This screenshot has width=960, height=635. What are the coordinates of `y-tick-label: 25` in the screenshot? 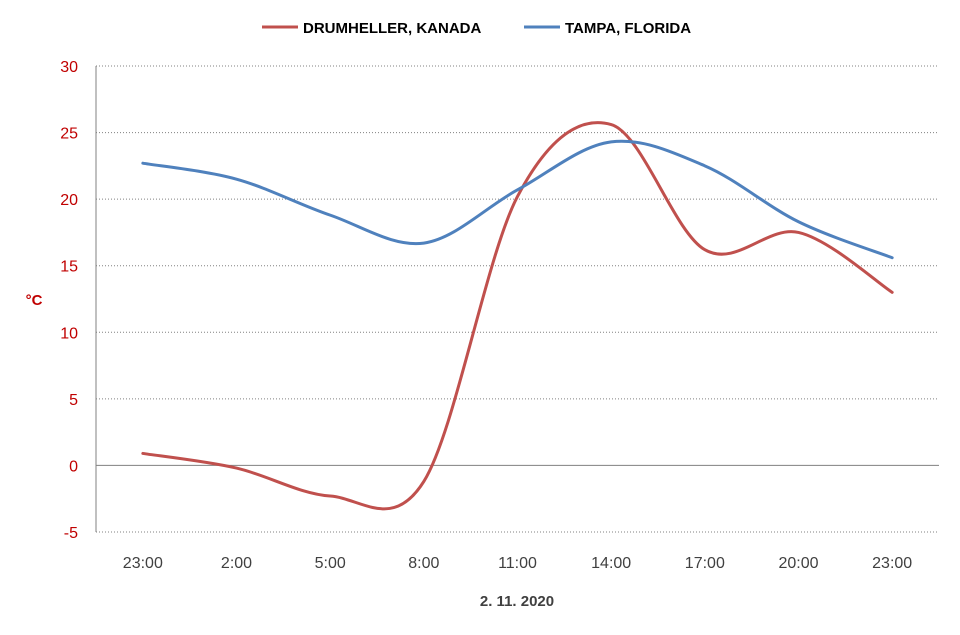 It's located at (69, 134).